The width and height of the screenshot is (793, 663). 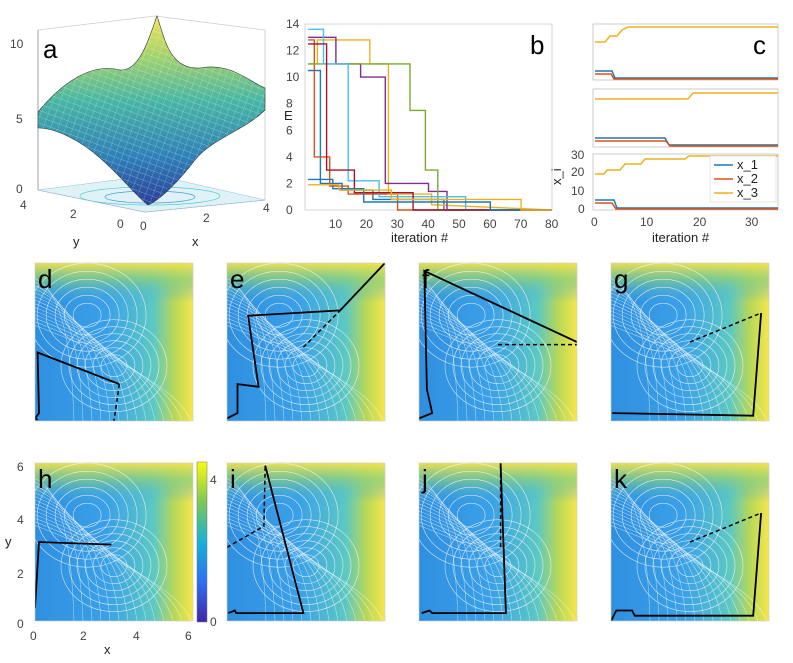 What do you see at coordinates (521, 224) in the screenshot?
I see `x-tick: 70` at bounding box center [521, 224].